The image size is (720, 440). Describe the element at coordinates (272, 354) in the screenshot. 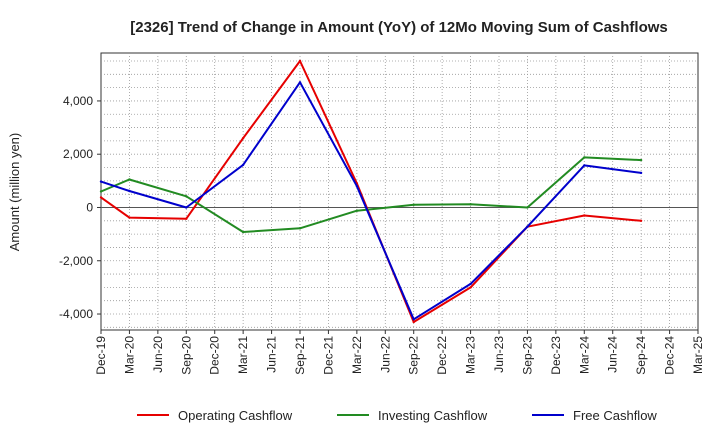

I see `x-tick-label: Jun-21` at that location.